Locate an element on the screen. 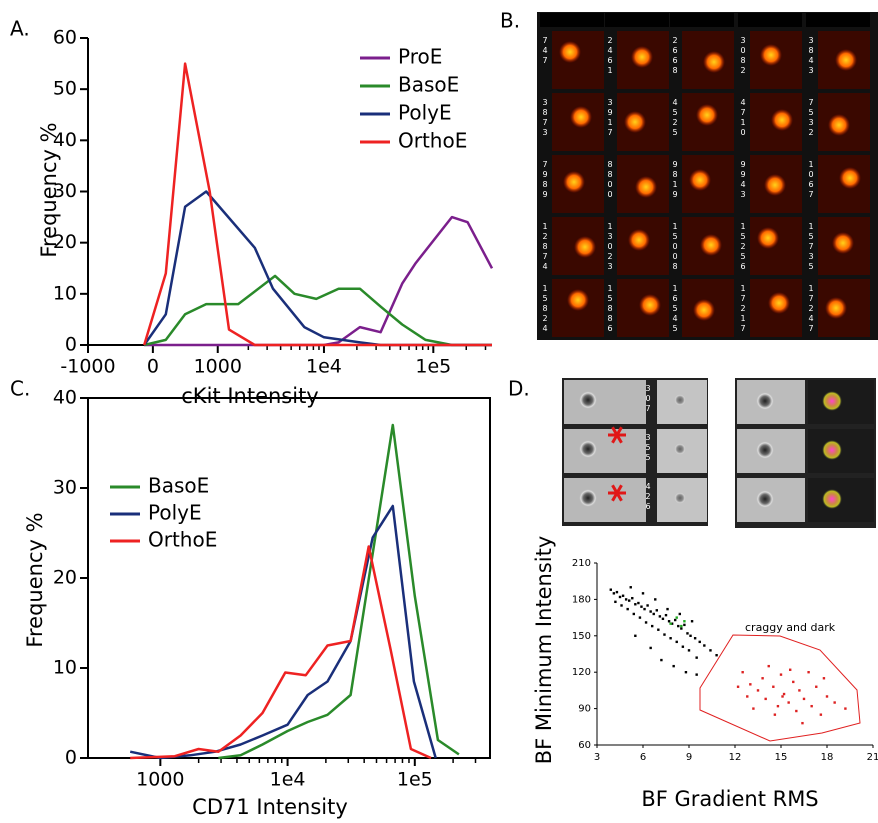  y-tick-label: 10 is located at coordinates (65, 668).